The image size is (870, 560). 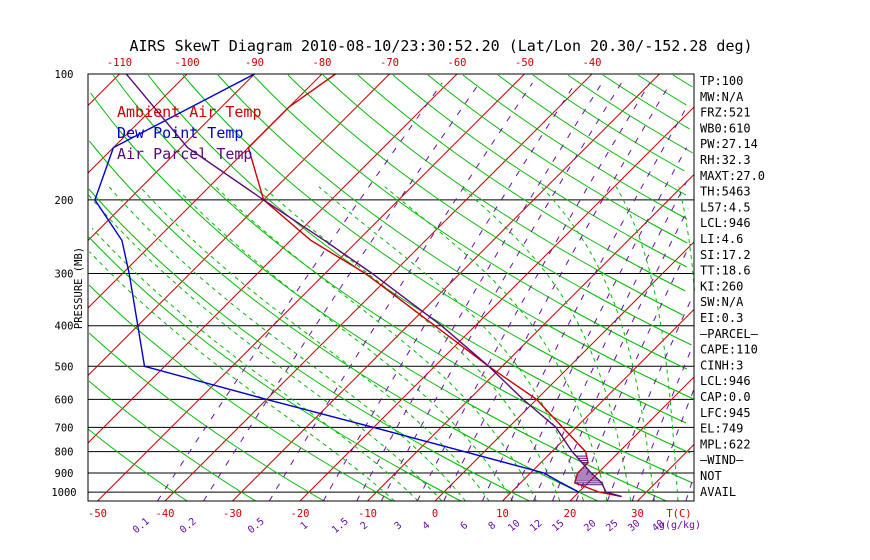 What do you see at coordinates (680, 525) in the screenshot?
I see `mixing-ratio-unit: g(g/kg)` at bounding box center [680, 525].